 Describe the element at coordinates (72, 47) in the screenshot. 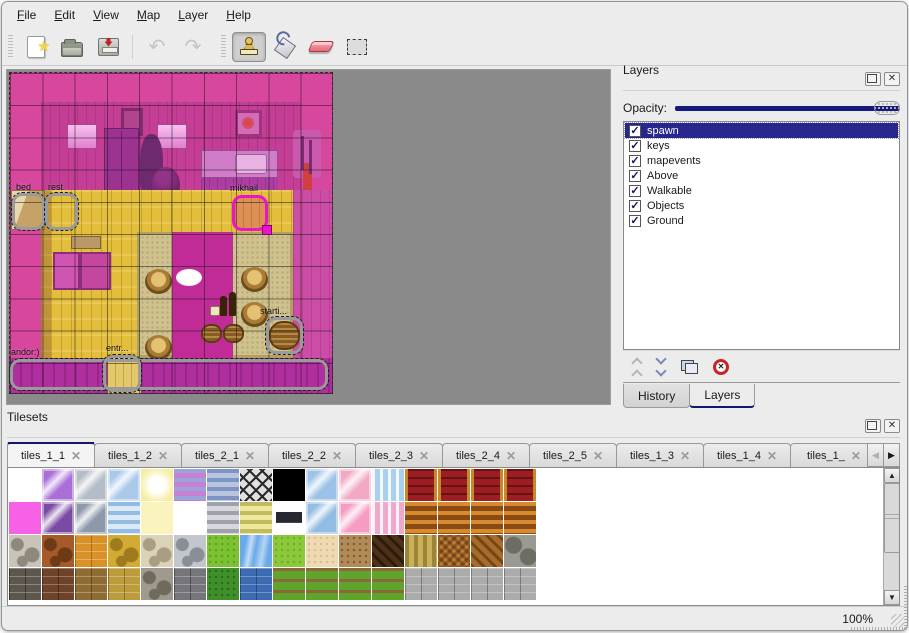

I see `open-file-button` at that location.